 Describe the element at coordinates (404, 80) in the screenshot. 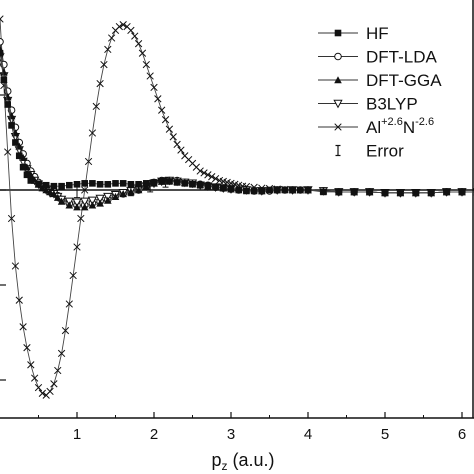

I see `legend-label-dft-gga: DFT-GGA` at that location.